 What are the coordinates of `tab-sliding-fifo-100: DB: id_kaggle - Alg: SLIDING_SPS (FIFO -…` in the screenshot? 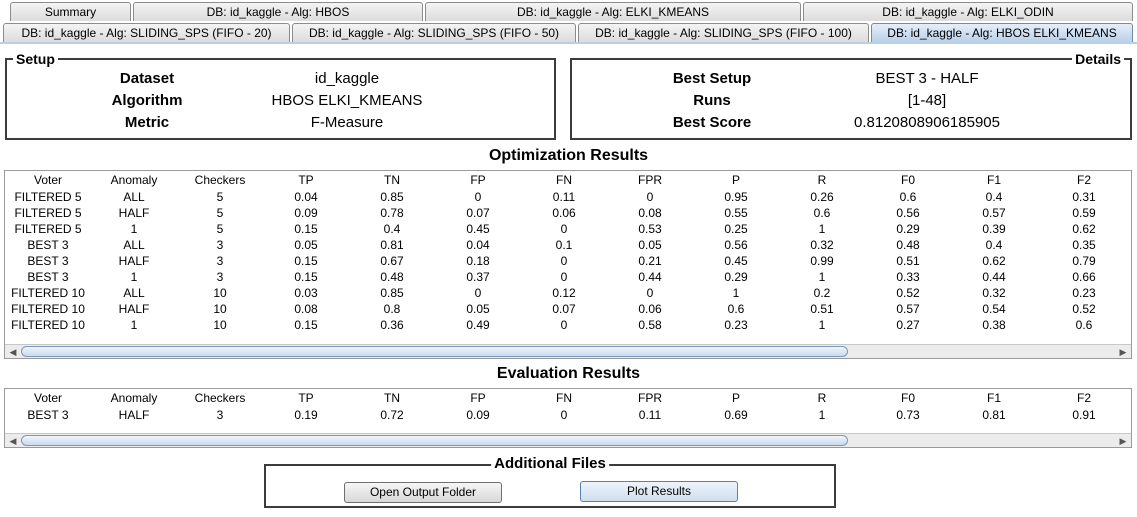 It's located at (723, 32).